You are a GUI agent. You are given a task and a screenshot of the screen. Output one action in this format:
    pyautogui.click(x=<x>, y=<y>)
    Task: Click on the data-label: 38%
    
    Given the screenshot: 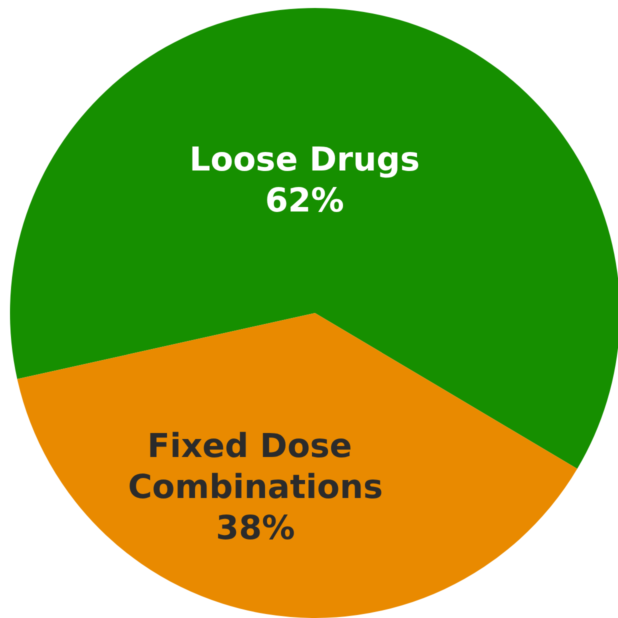 What is the action you would take?
    pyautogui.click(x=255, y=528)
    